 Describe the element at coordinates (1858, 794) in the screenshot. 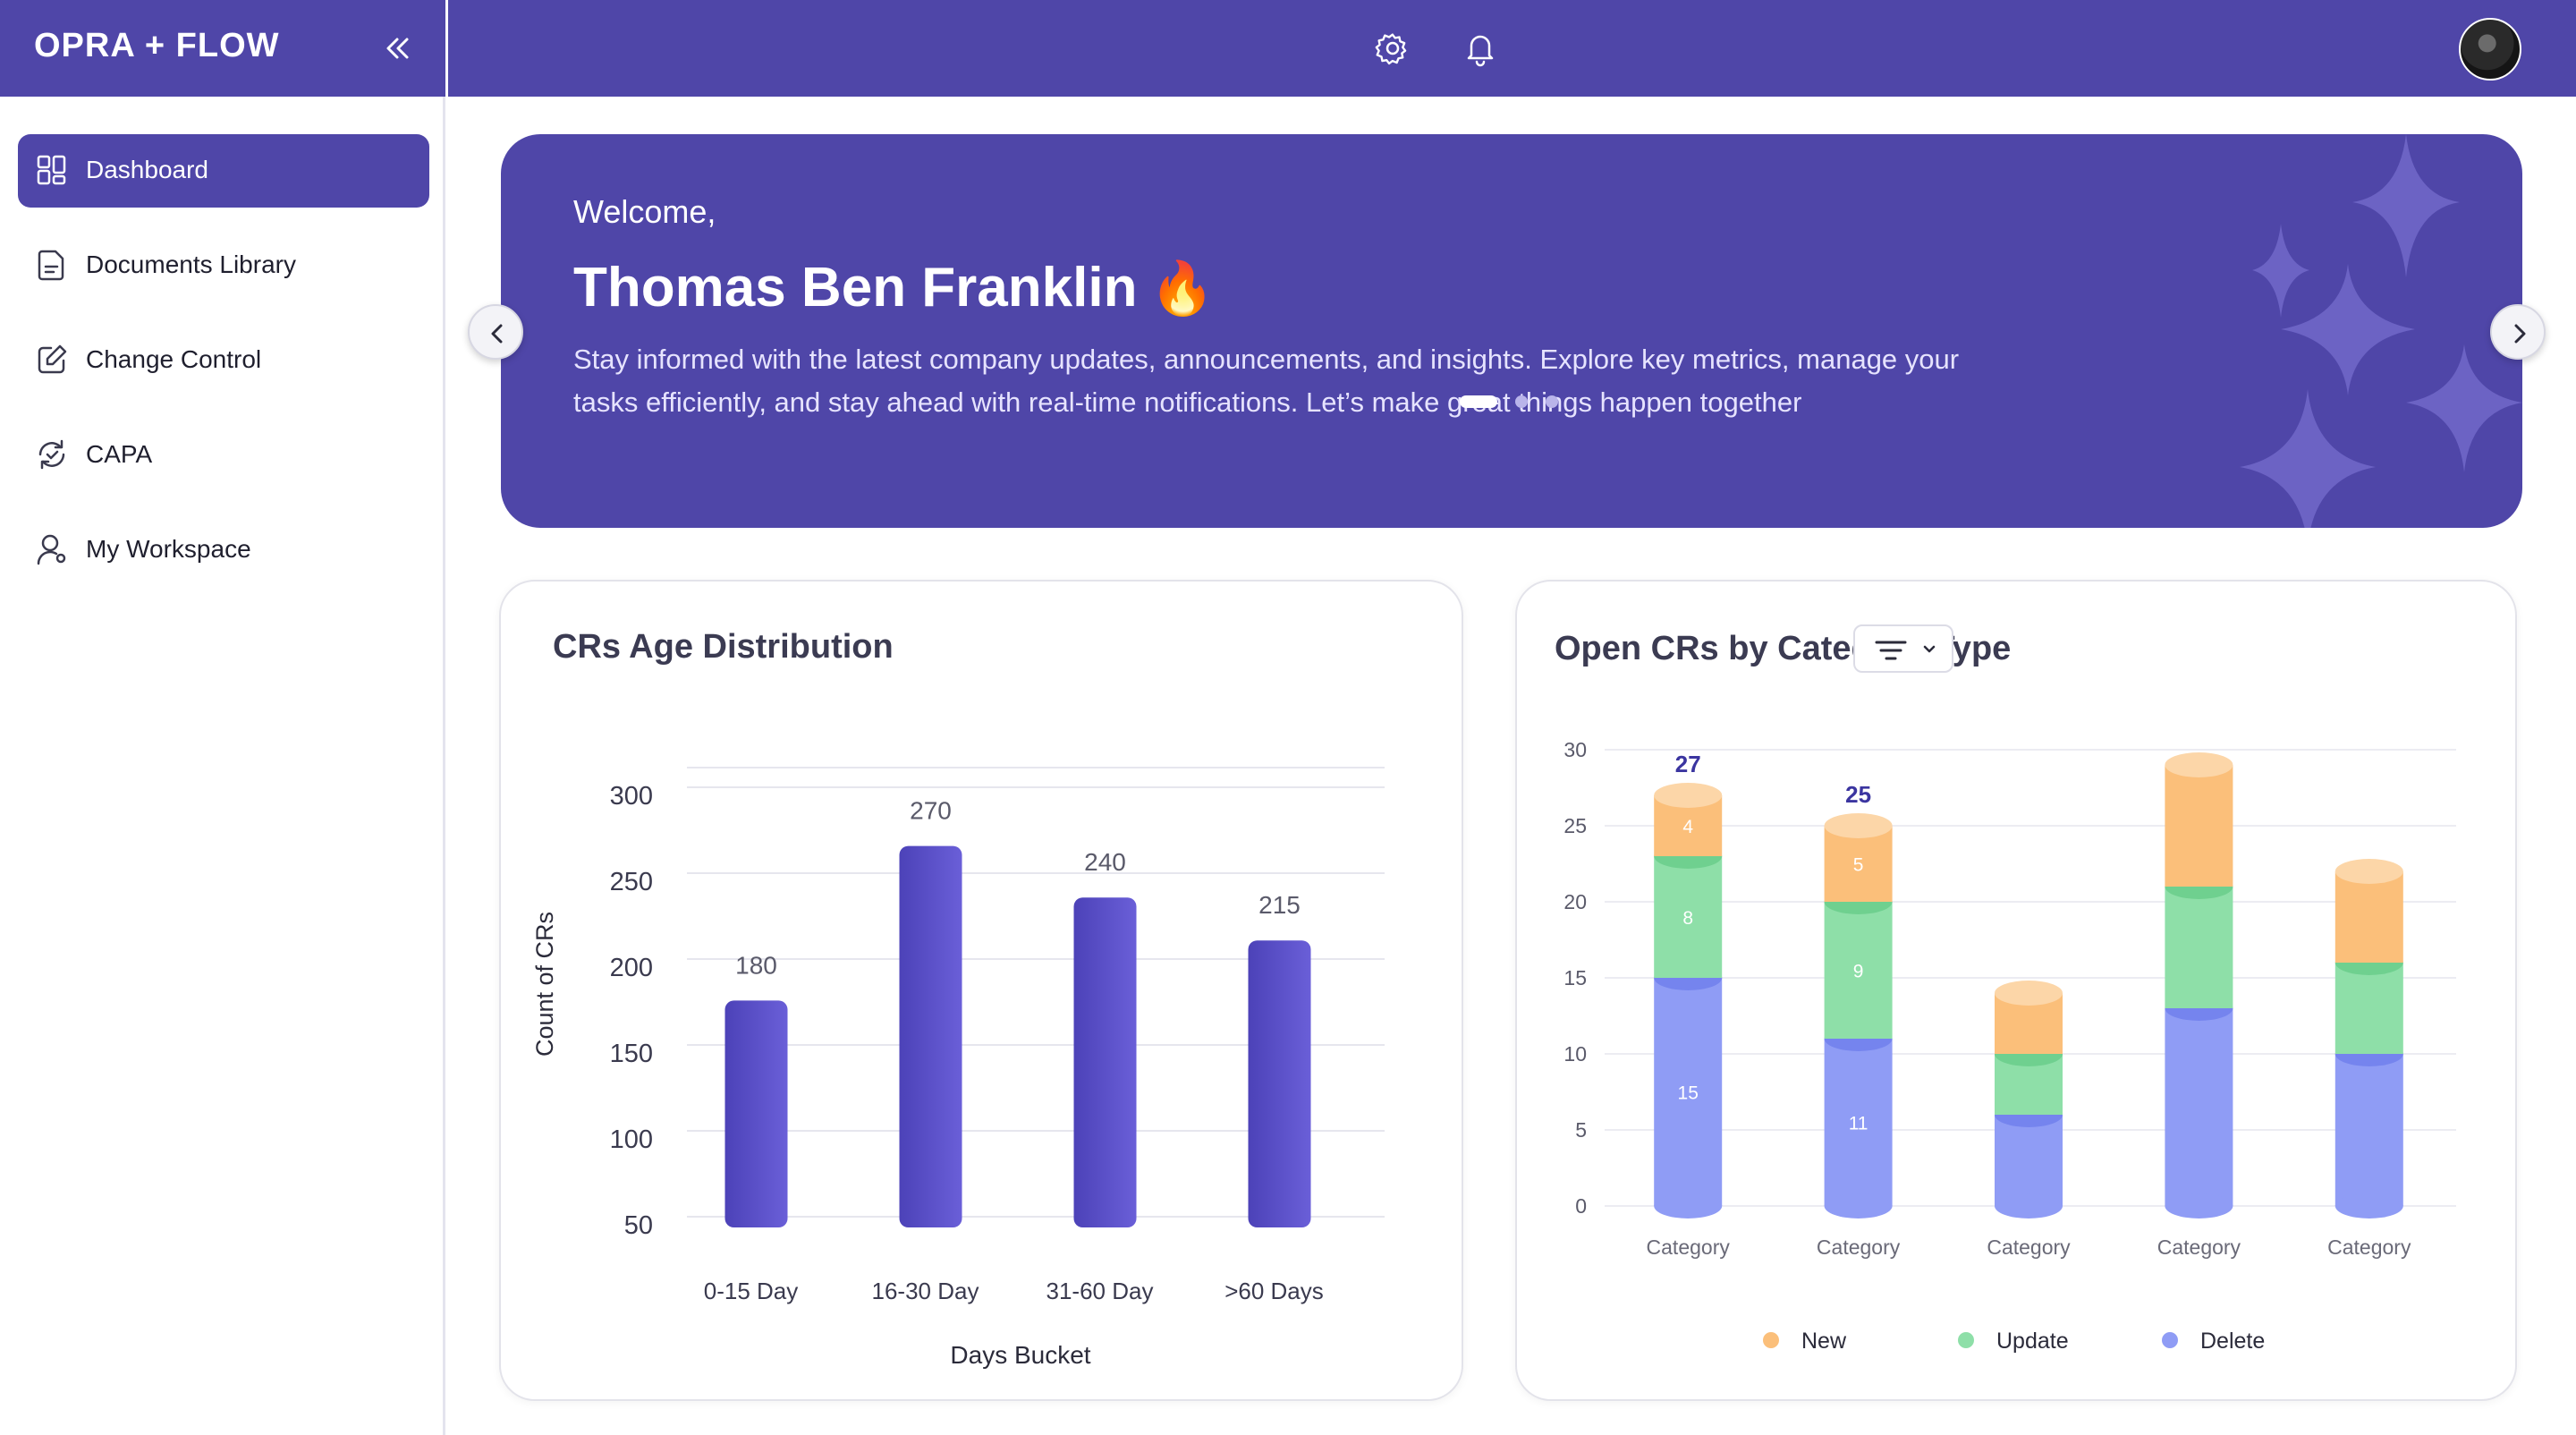

I see `stack-total-label: 25` at that location.